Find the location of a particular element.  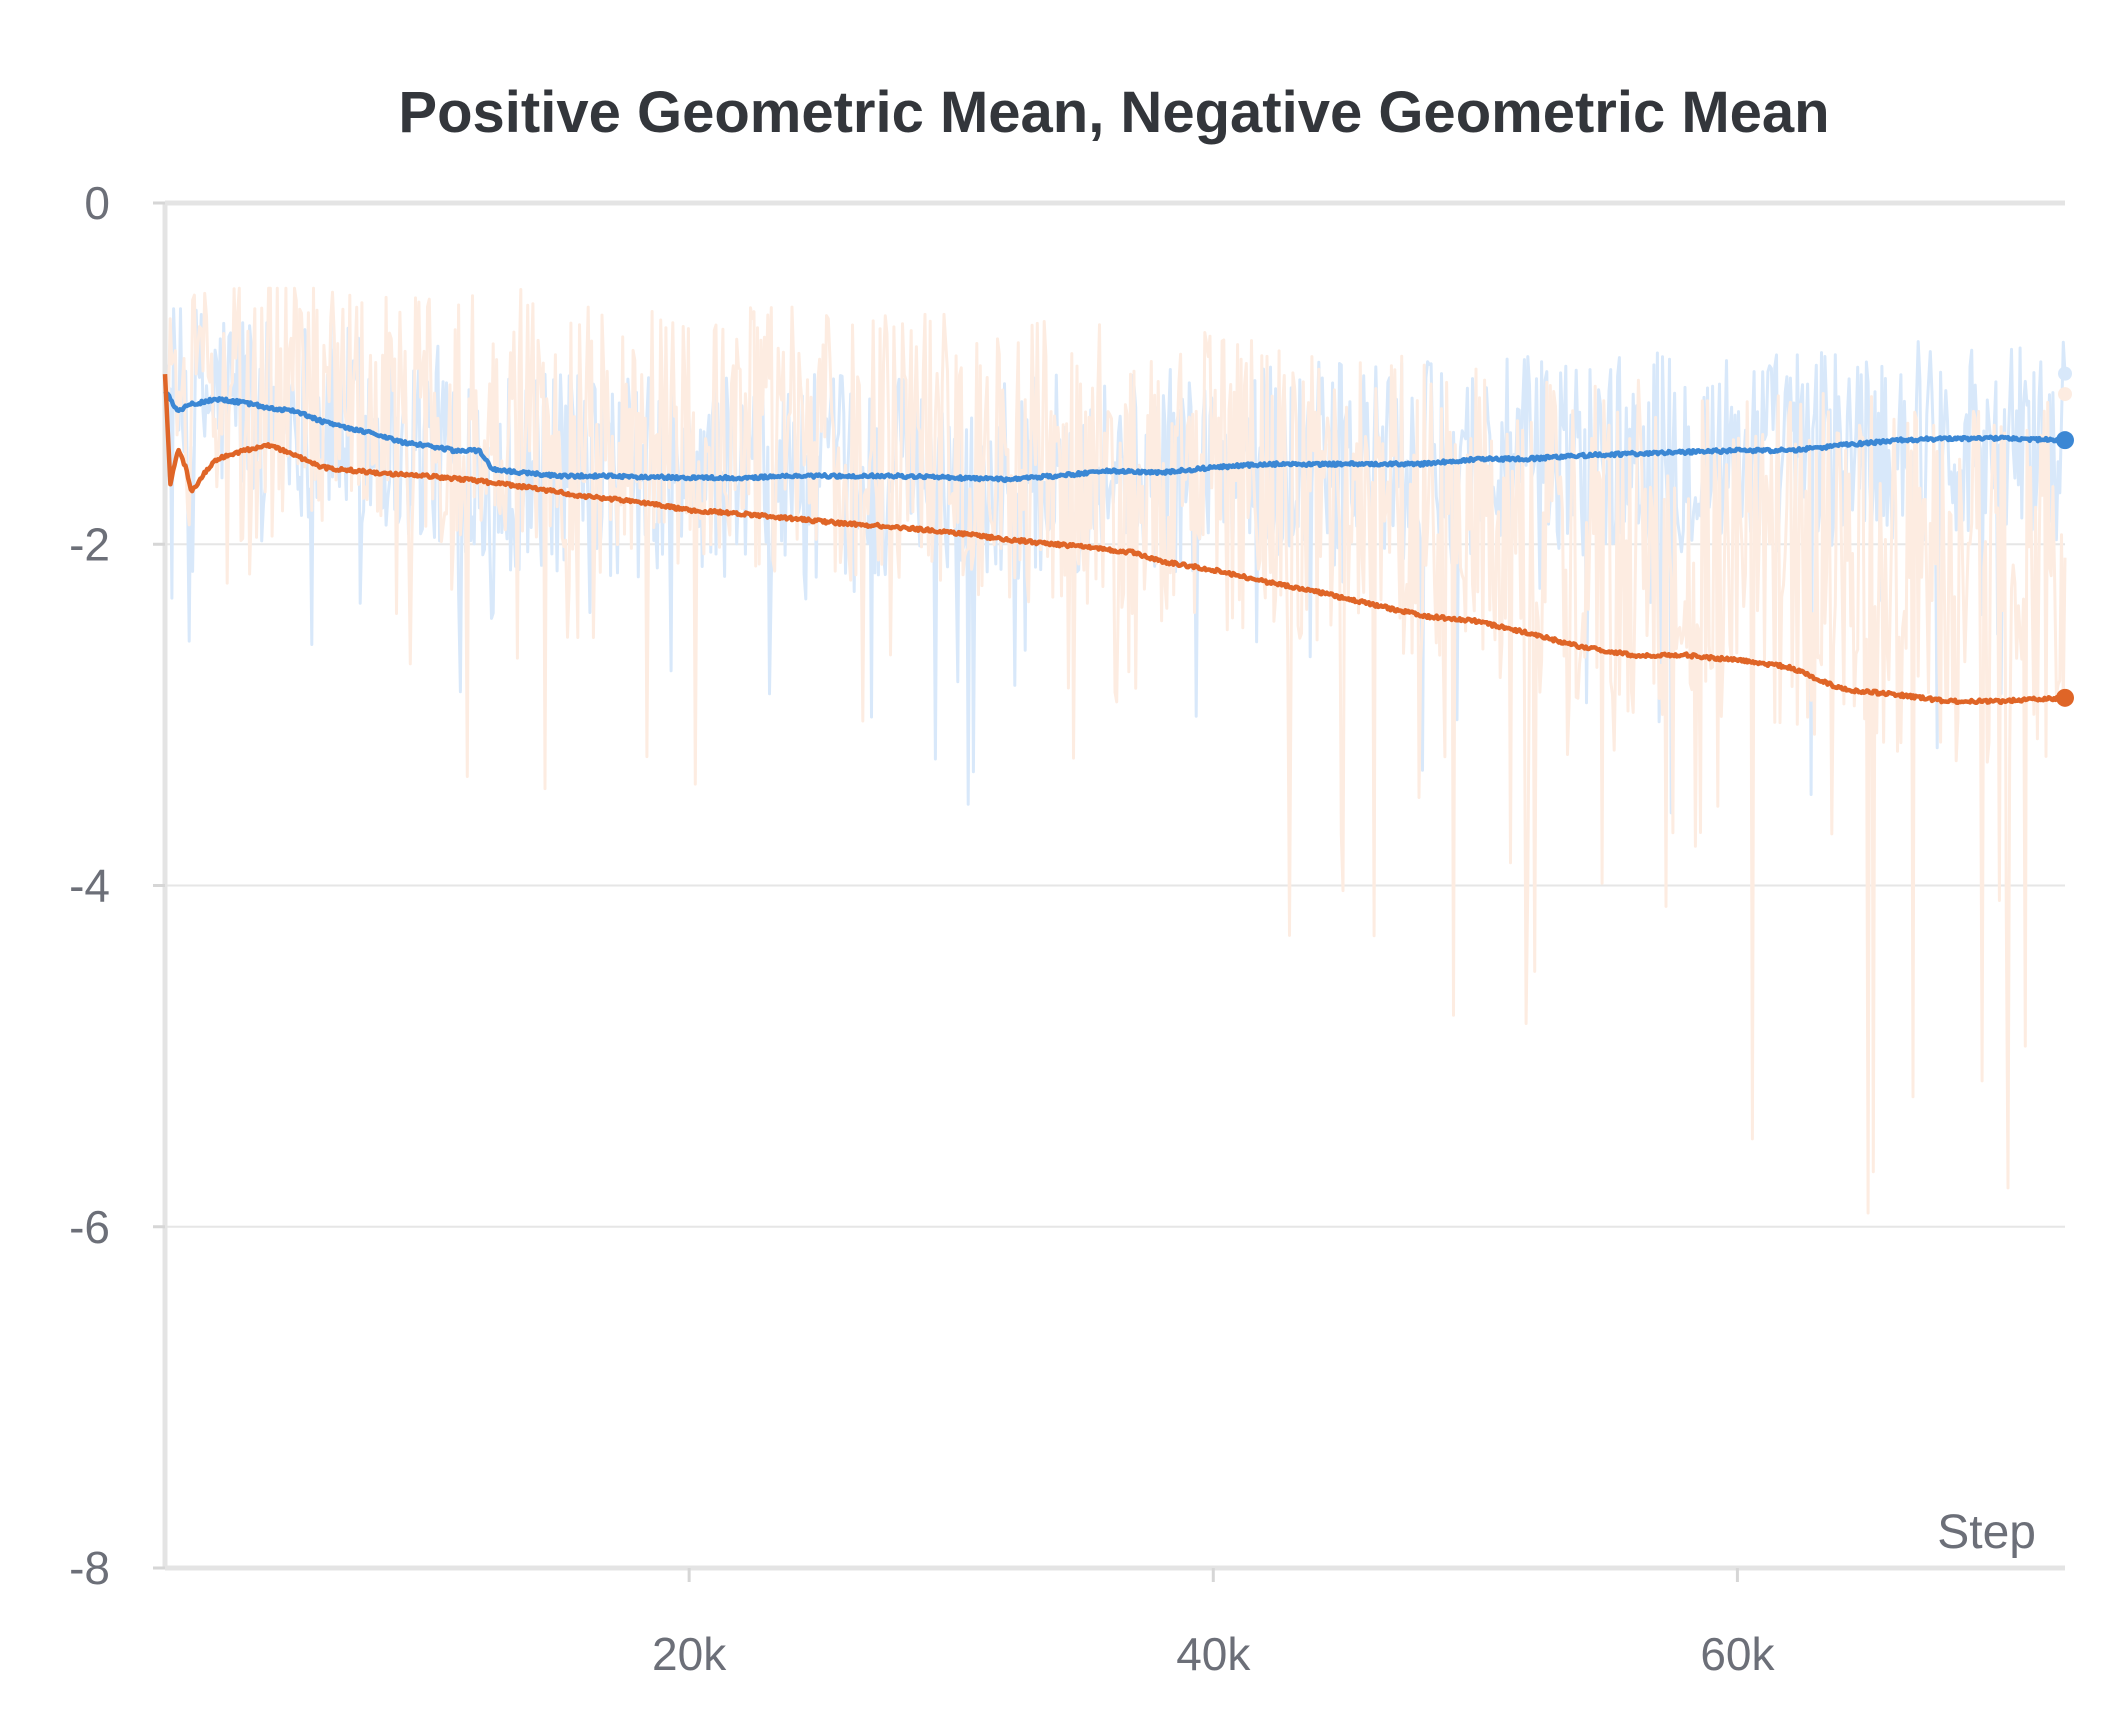

x-axis-label: Step is located at coordinates (1986, 1532).